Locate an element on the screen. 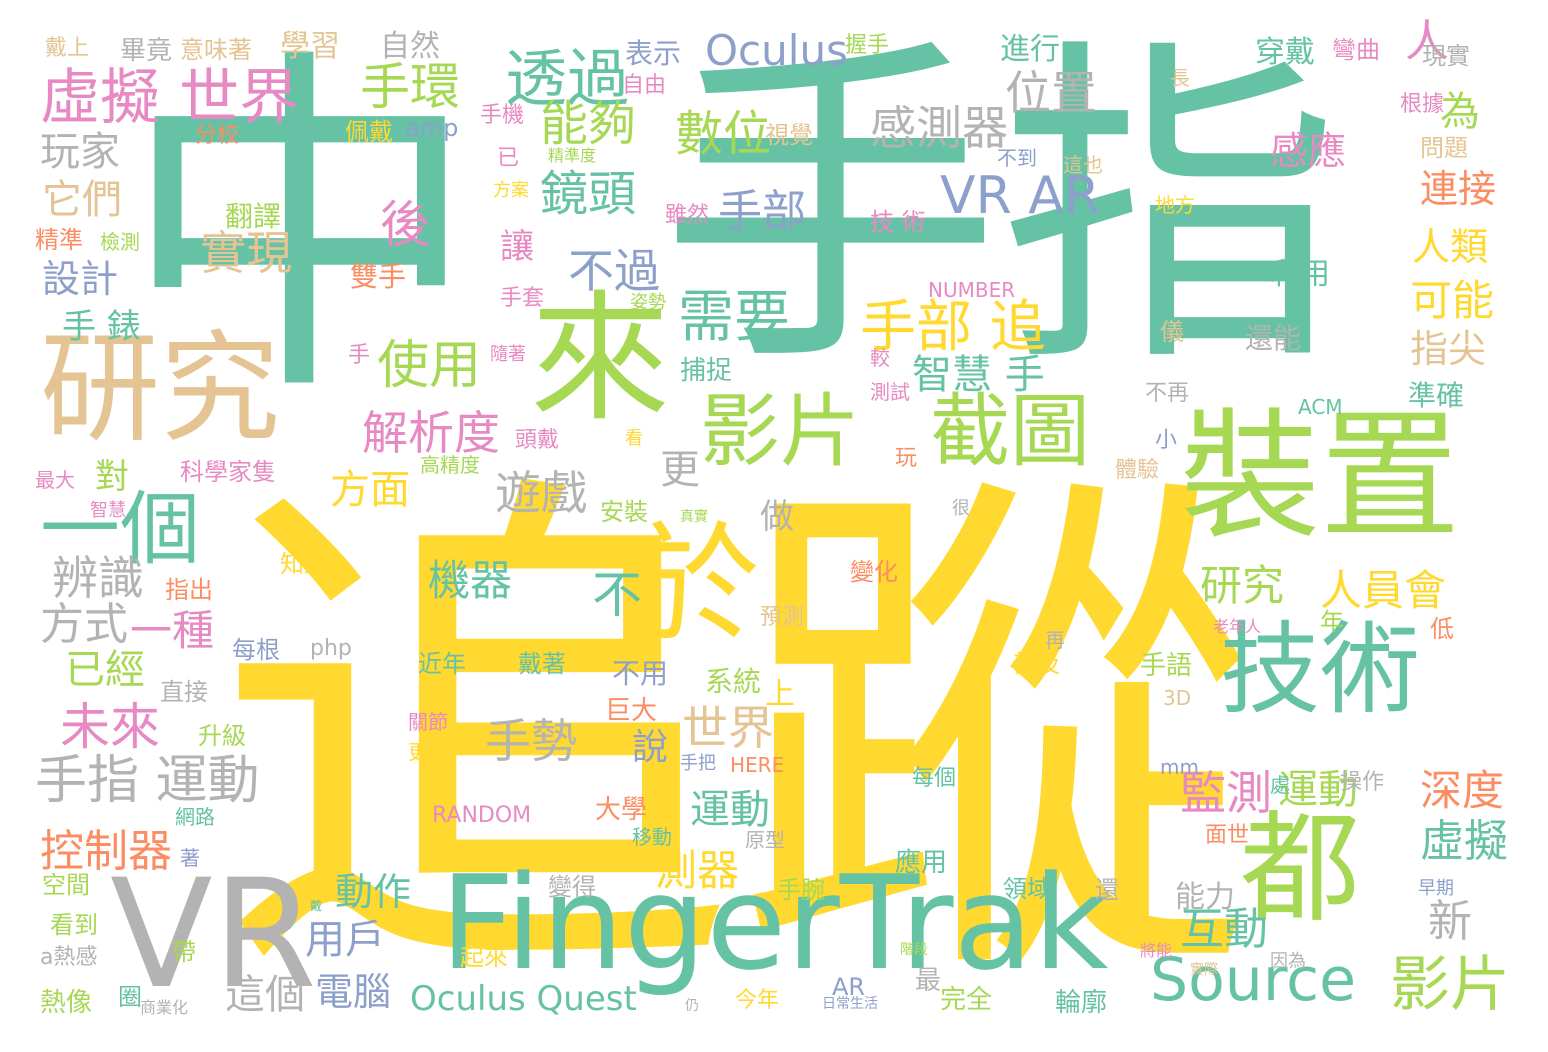 The width and height of the screenshot is (1548, 1052). word-103: 方案 is located at coordinates (511, 190).